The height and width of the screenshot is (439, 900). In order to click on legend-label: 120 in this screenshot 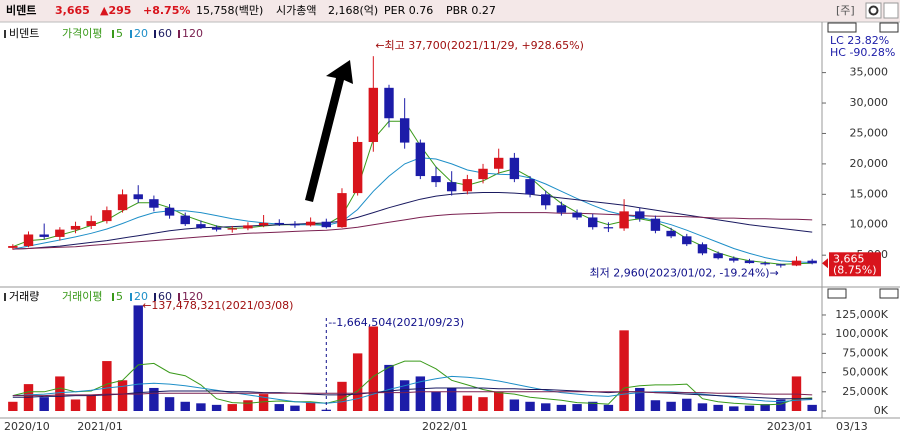, I will do `click(192, 33)`.